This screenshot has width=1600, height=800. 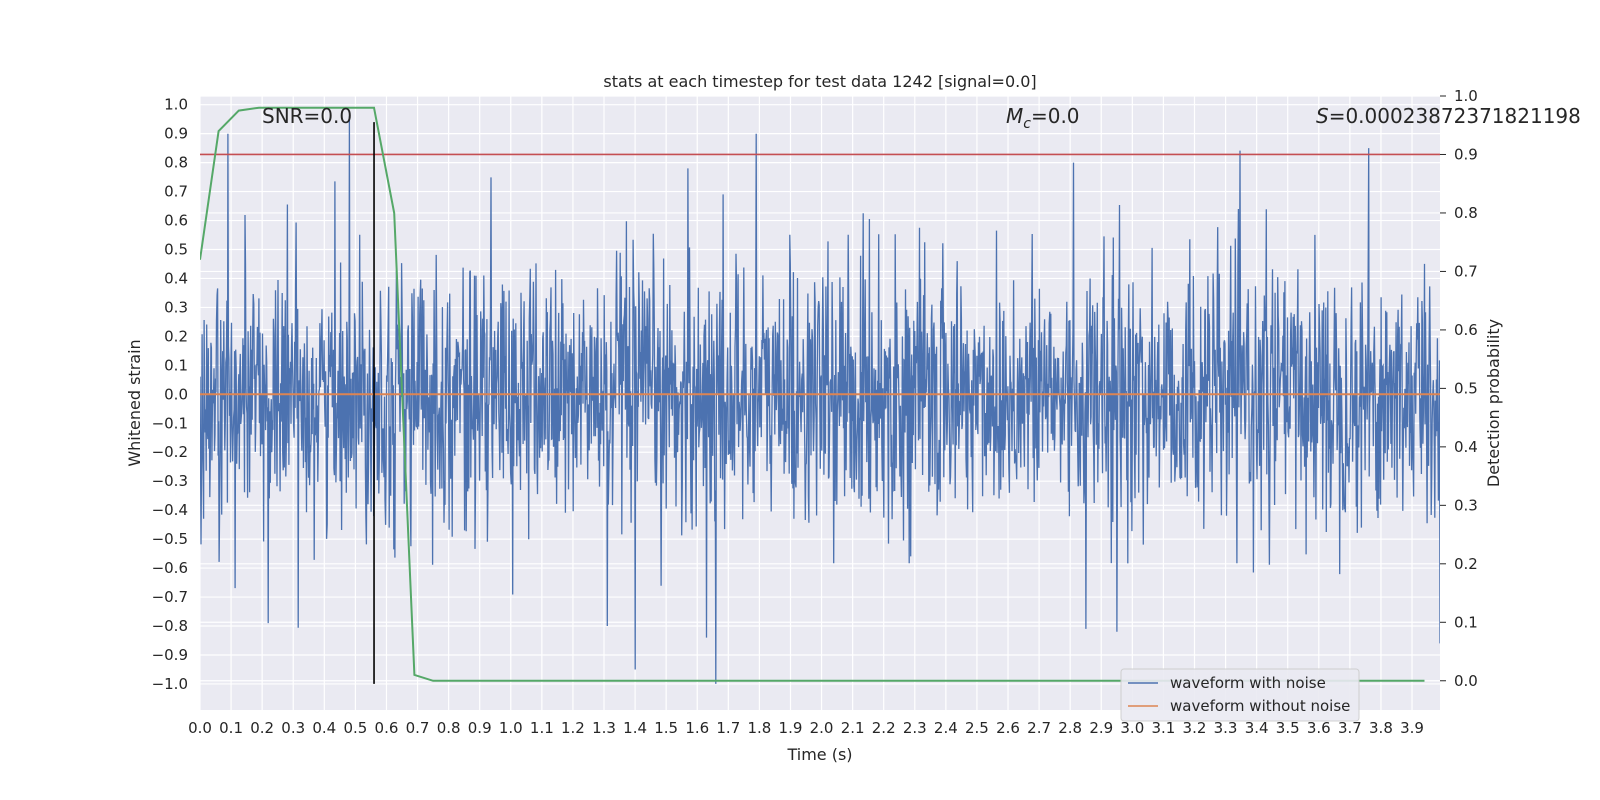 What do you see at coordinates (170, 452) in the screenshot?
I see `y-tick-label: −0.2` at bounding box center [170, 452].